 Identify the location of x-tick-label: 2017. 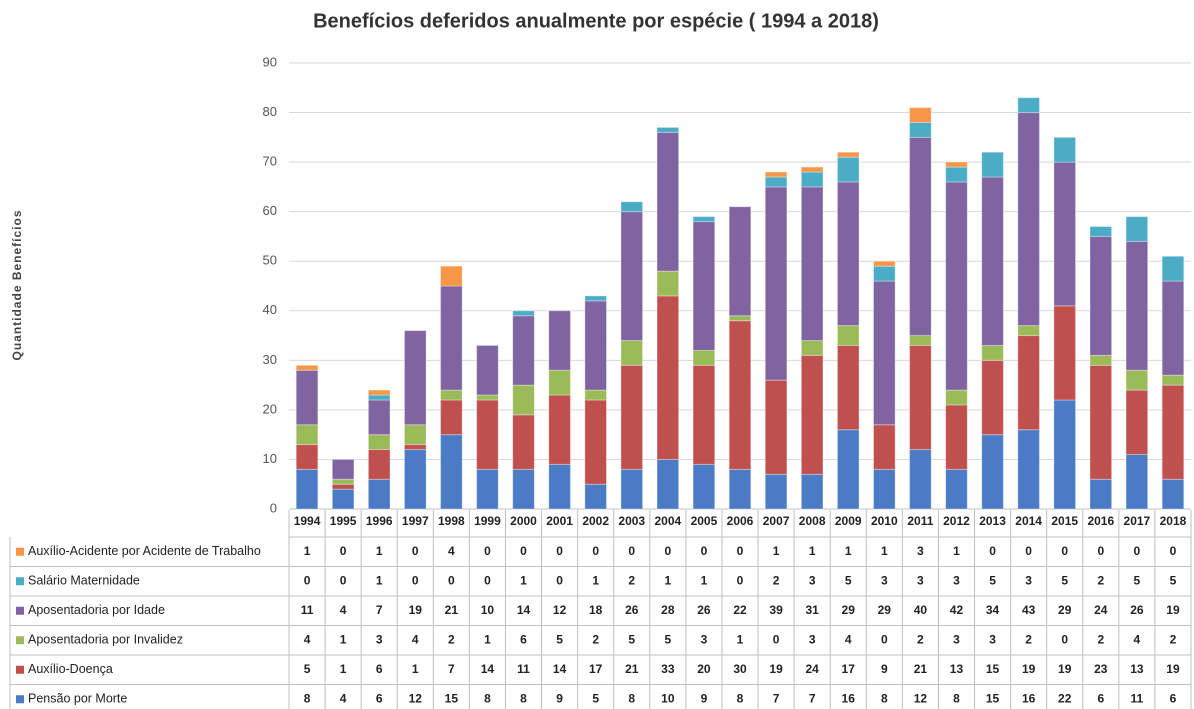
(1137, 521).